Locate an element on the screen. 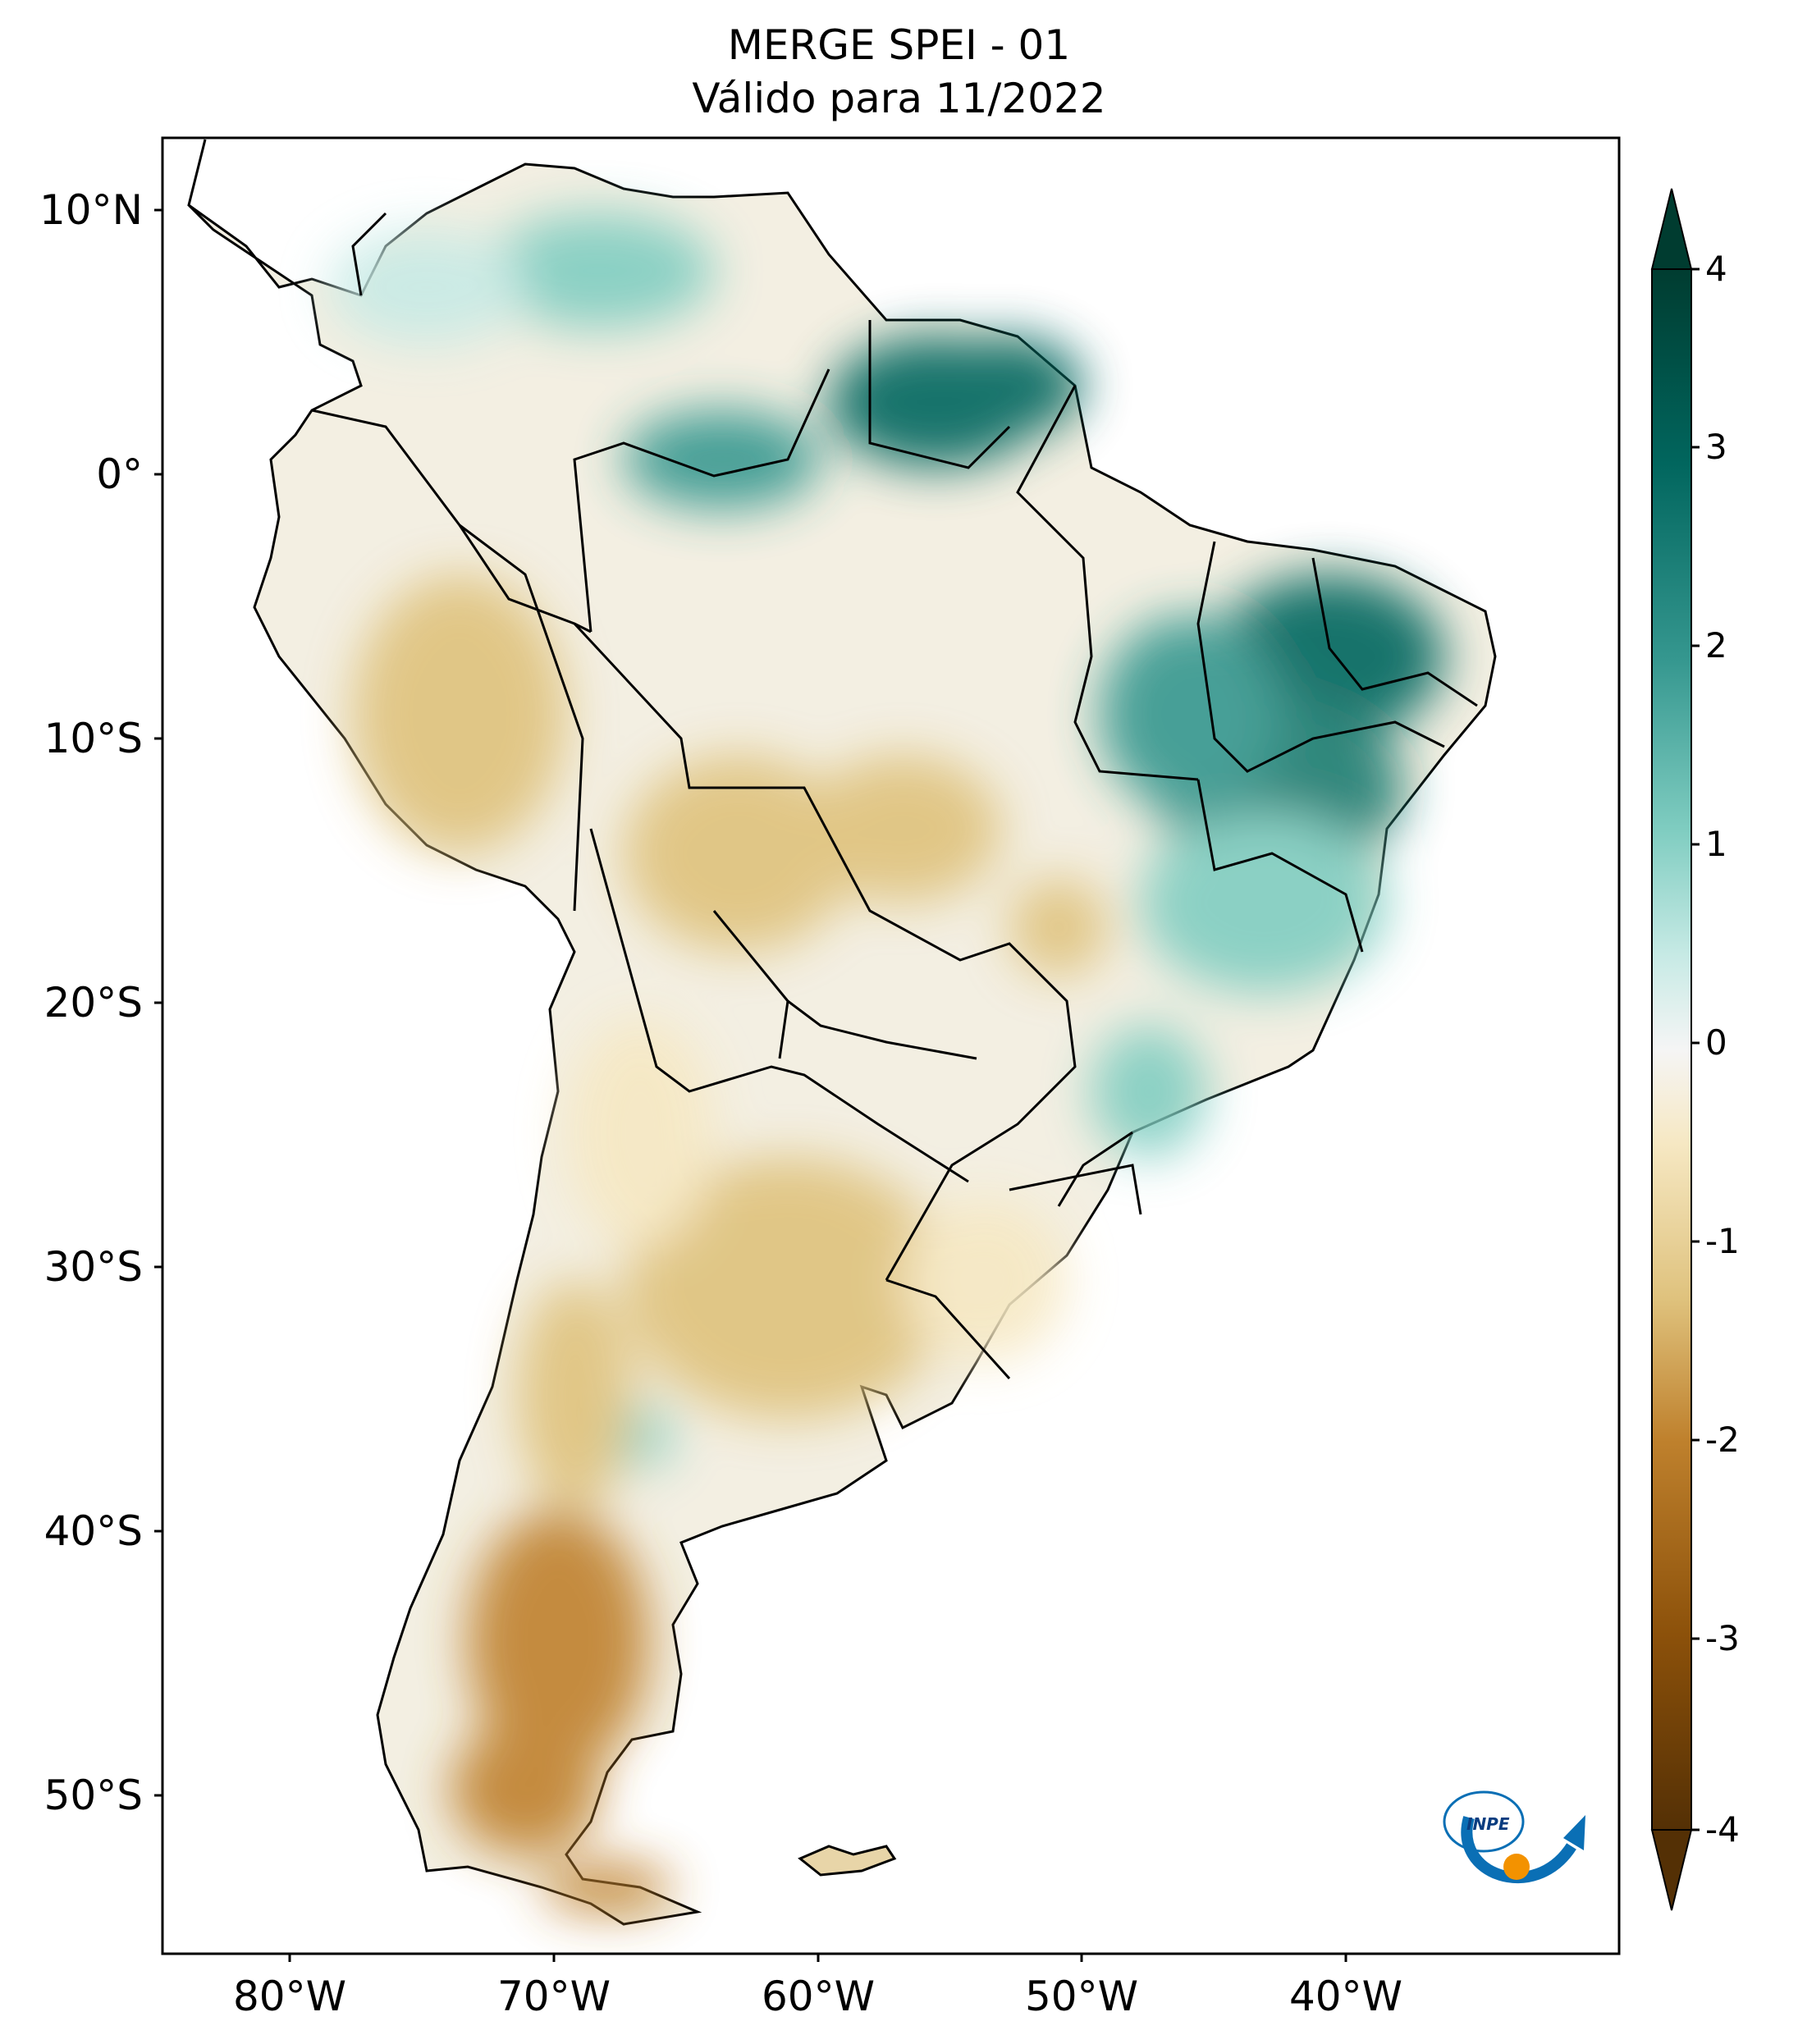 This screenshot has height=2044, width=1798. lon-label-50w: 50°W is located at coordinates (1081, 1997).